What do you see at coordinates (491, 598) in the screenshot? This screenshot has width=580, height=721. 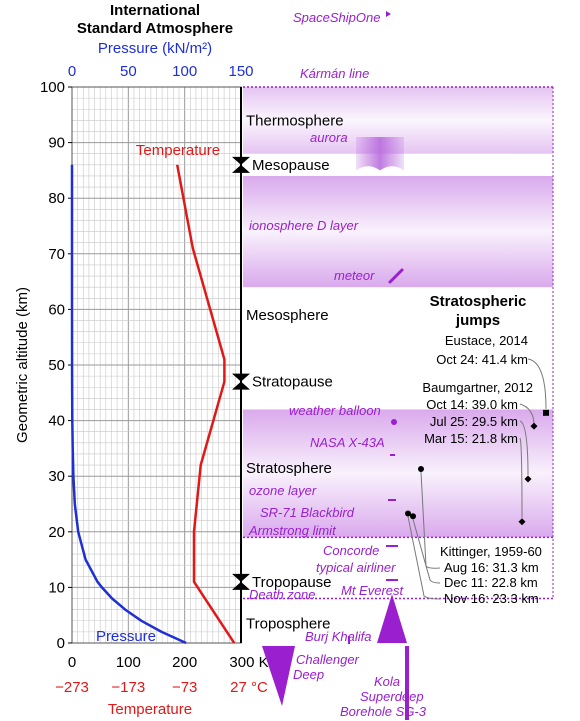 I see `jump-entry: Nov 16: 23.3 km` at bounding box center [491, 598].